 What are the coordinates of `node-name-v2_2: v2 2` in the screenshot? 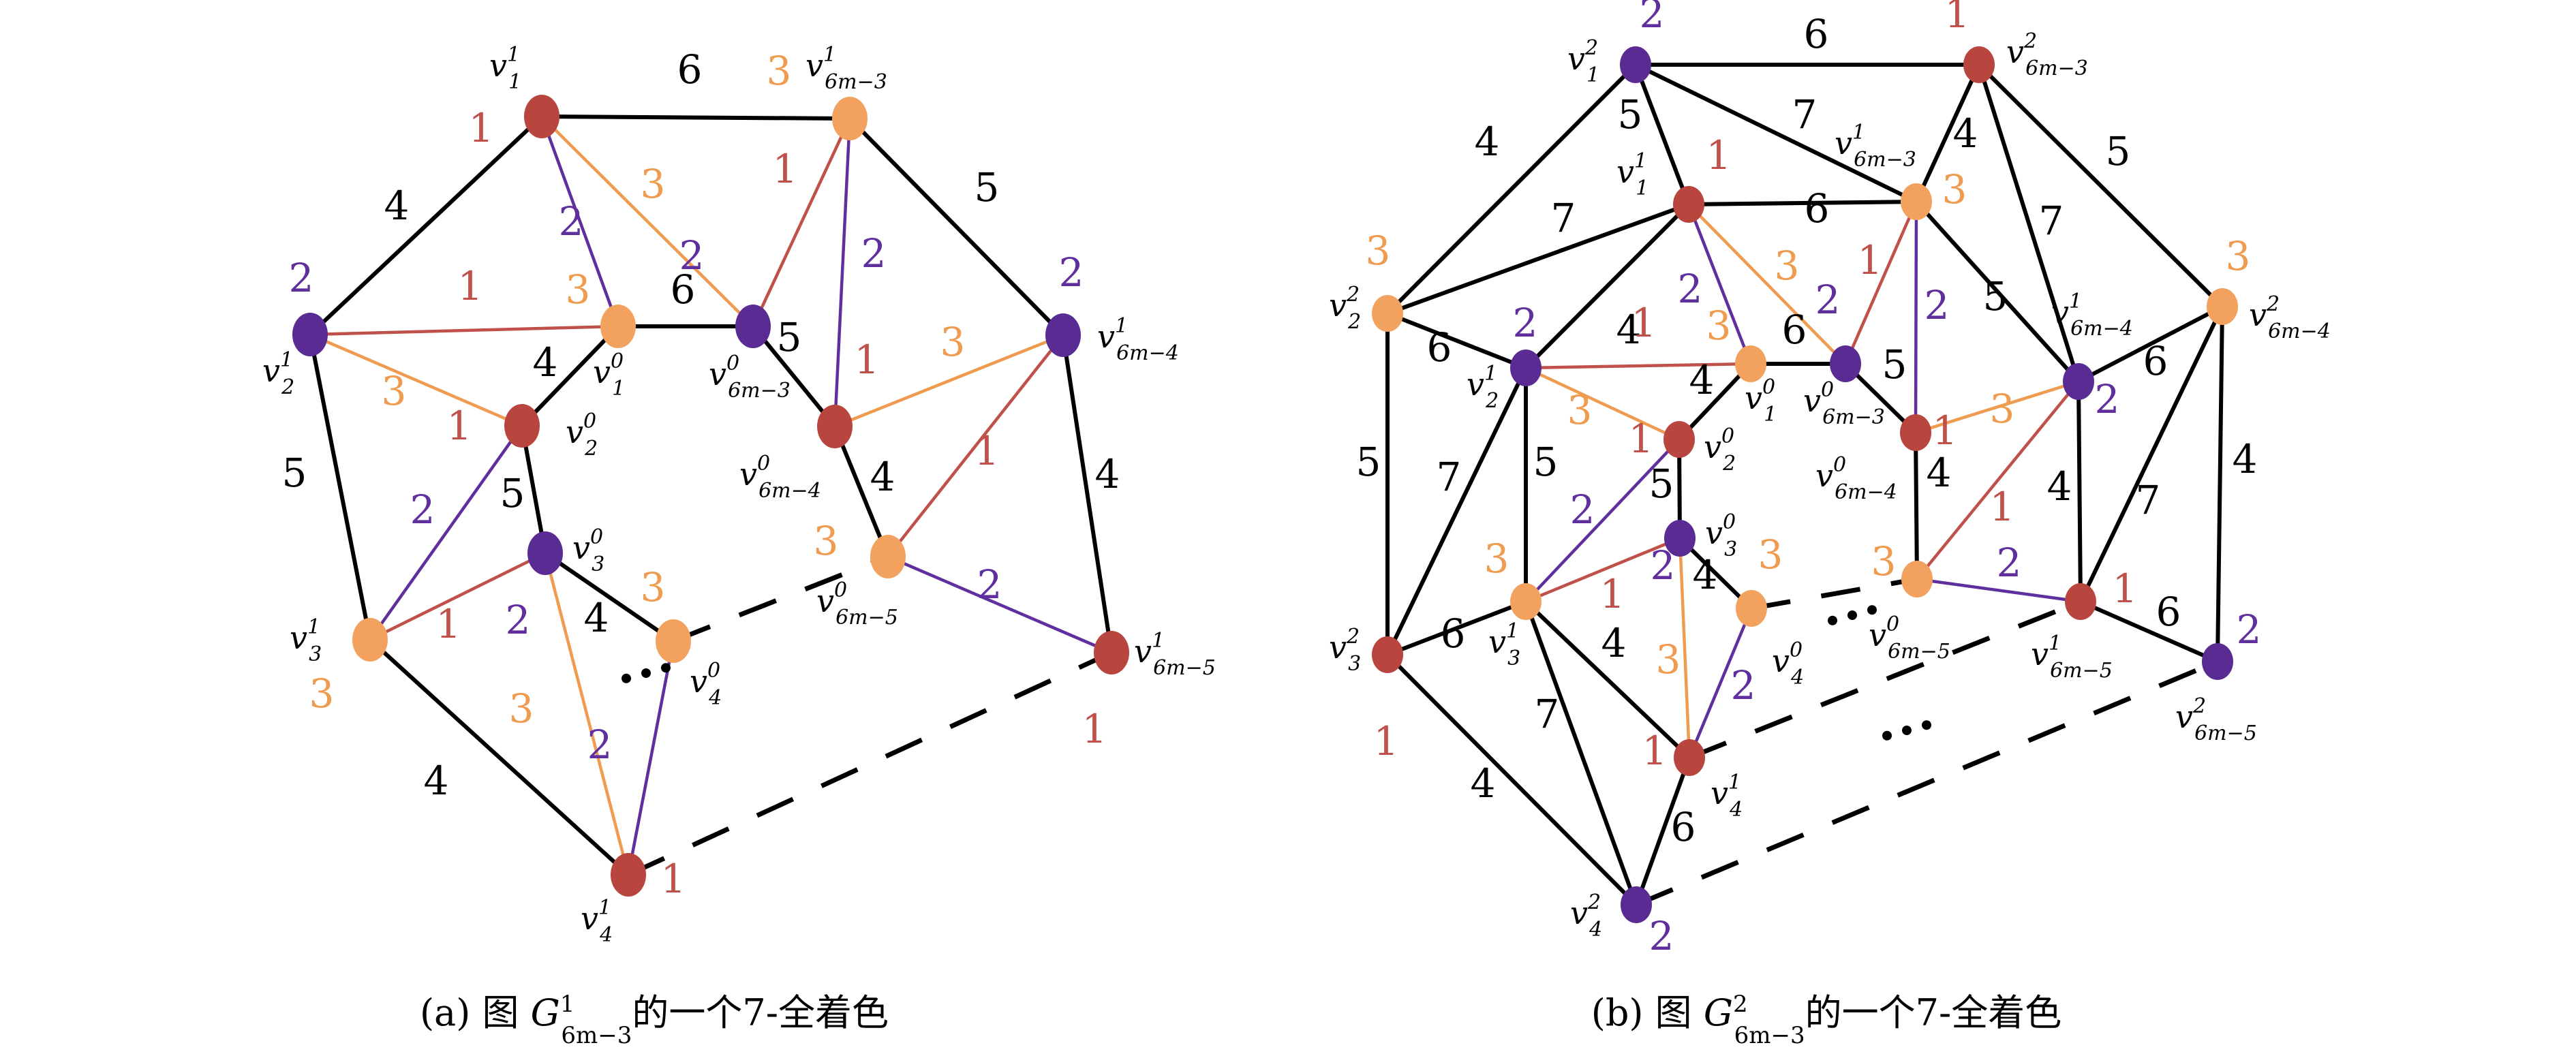 It's located at (1345, 308).